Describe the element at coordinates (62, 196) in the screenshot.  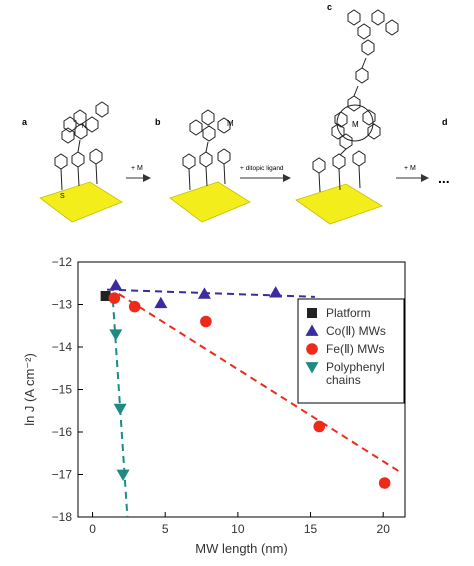
I see `sulfur-label: S` at that location.